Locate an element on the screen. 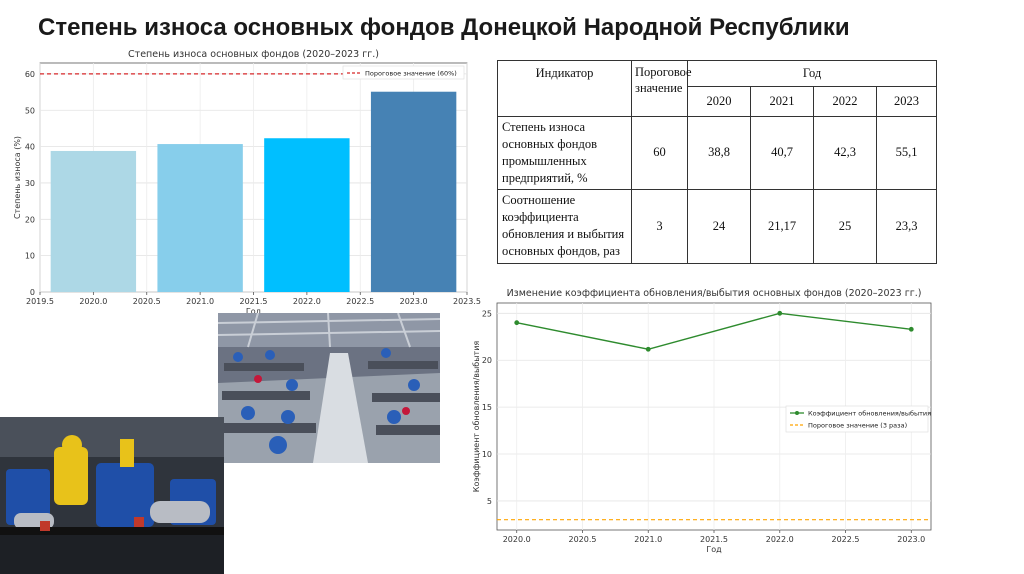 This screenshot has width=1024, height=574. line-x-tick-label: 2022.5 is located at coordinates (846, 539).